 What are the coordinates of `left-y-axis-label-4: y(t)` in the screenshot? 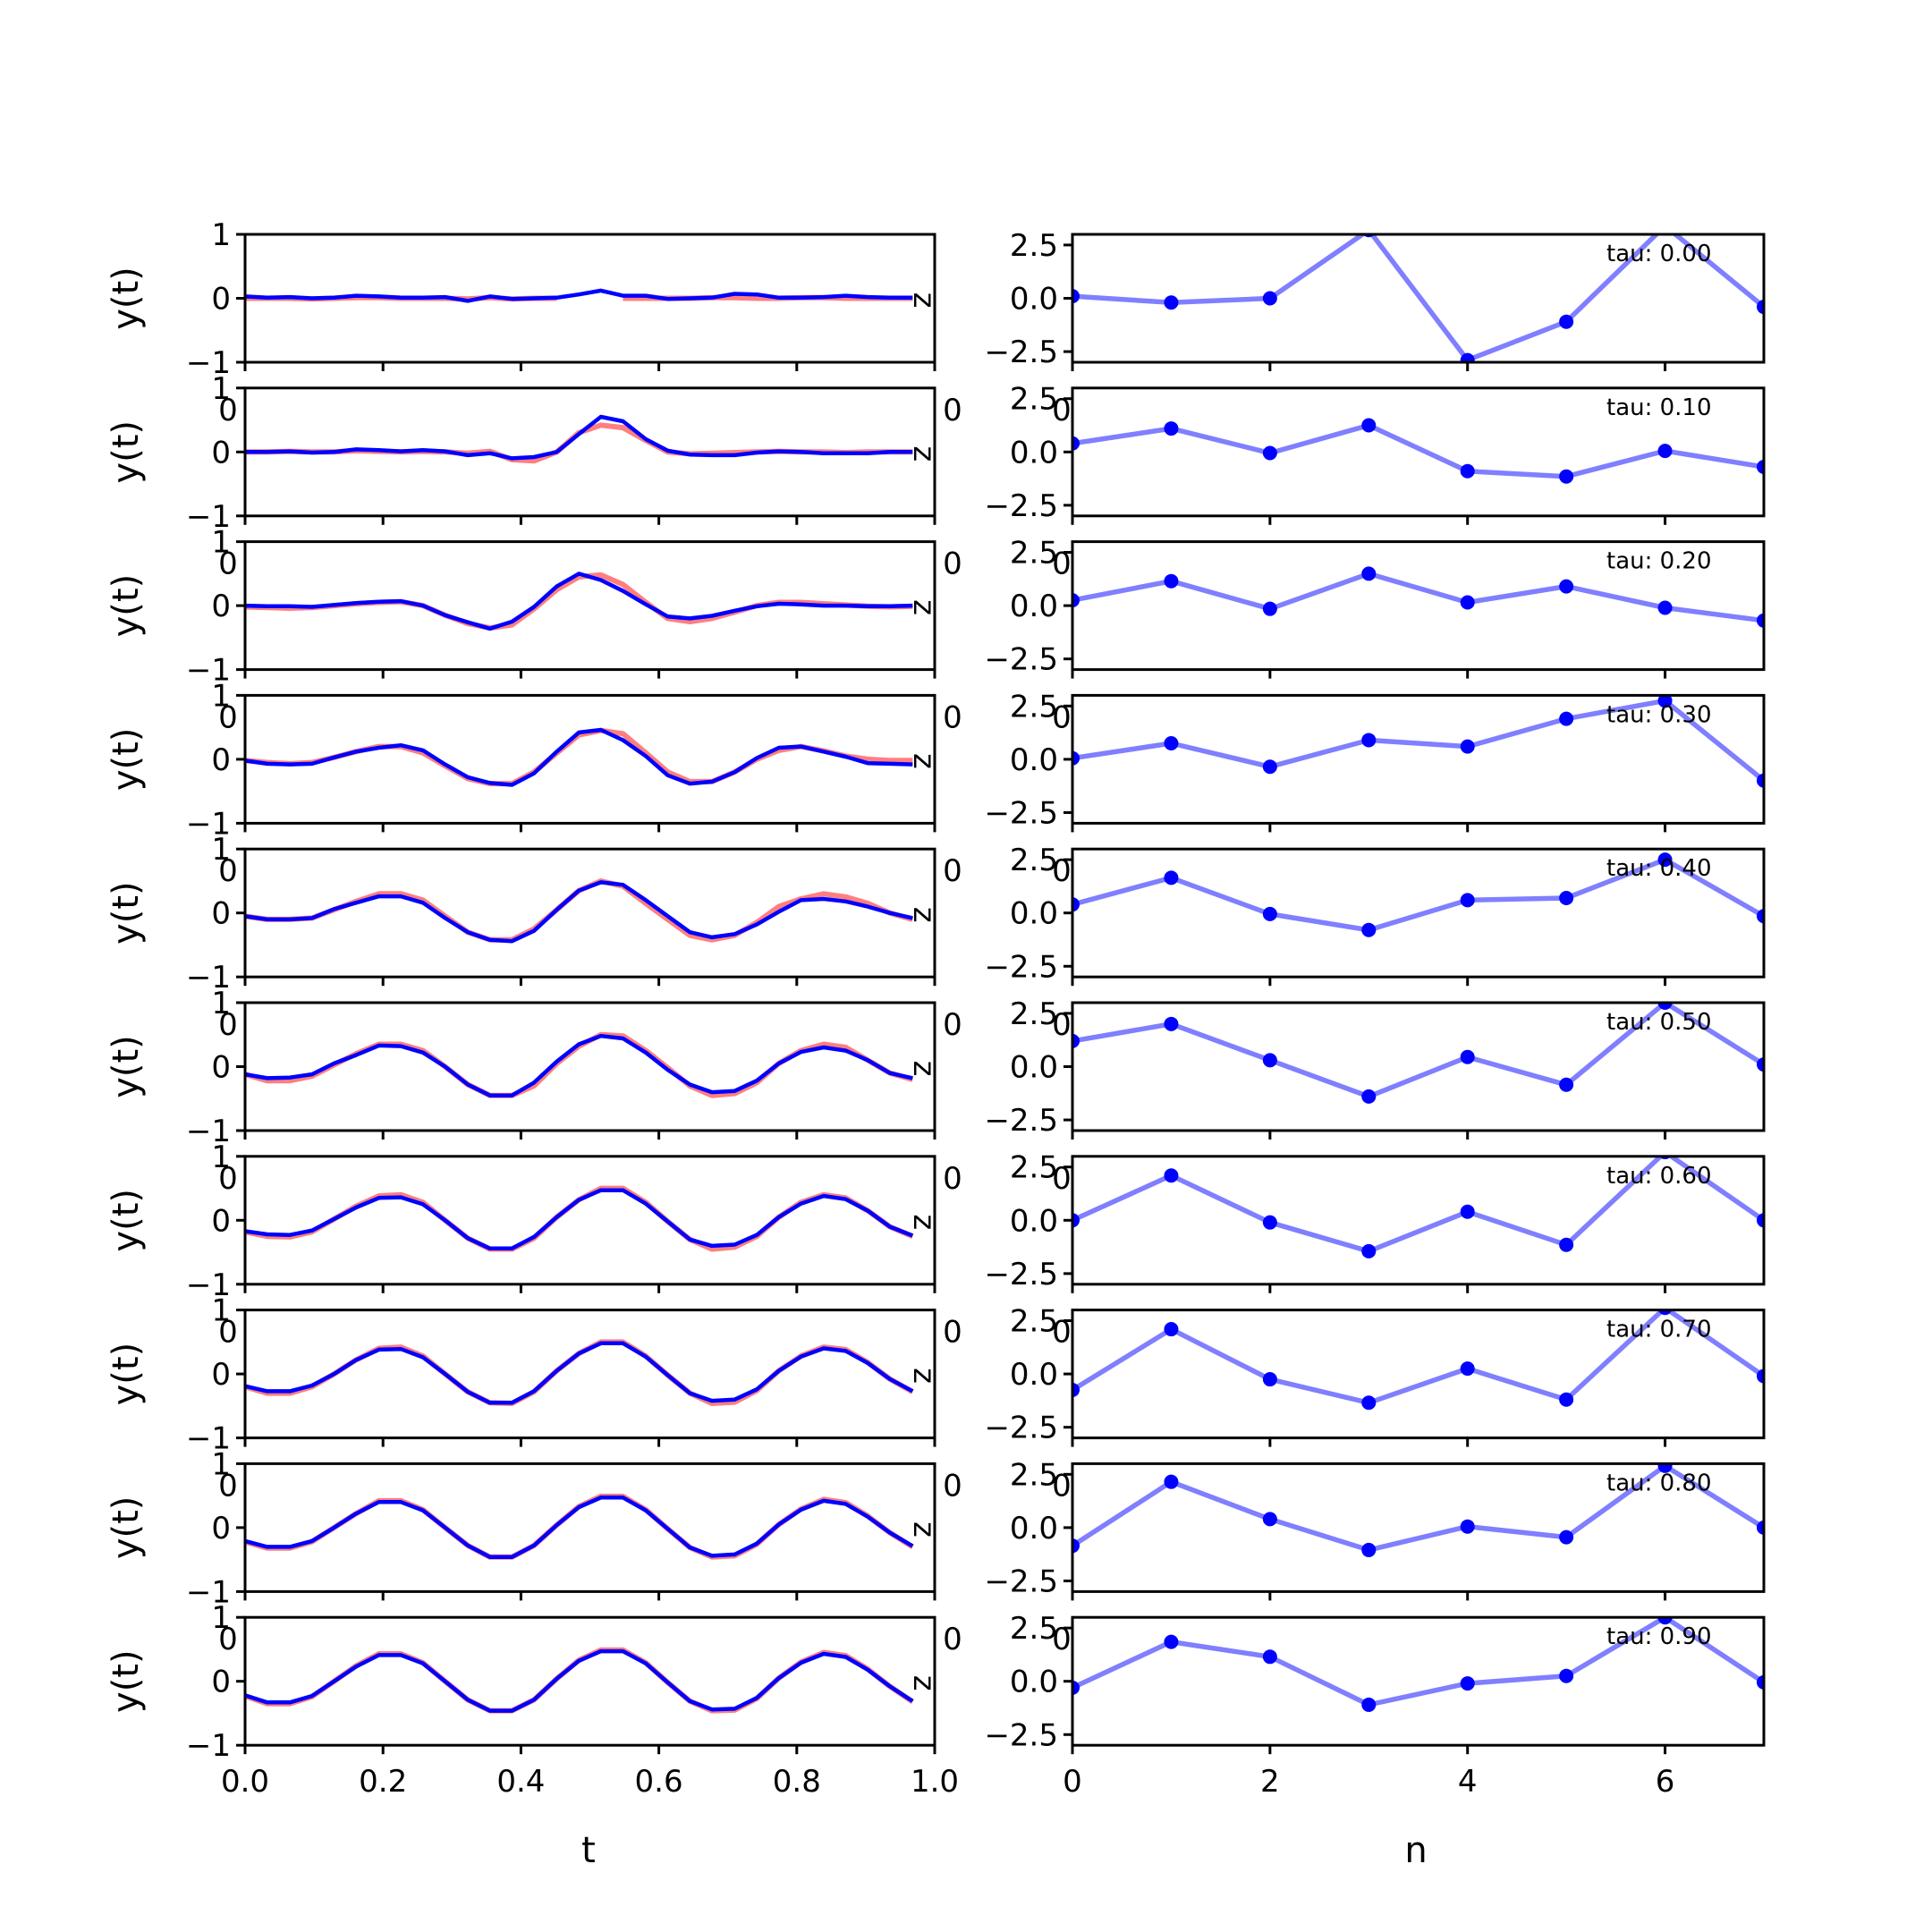 It's located at (126, 913).